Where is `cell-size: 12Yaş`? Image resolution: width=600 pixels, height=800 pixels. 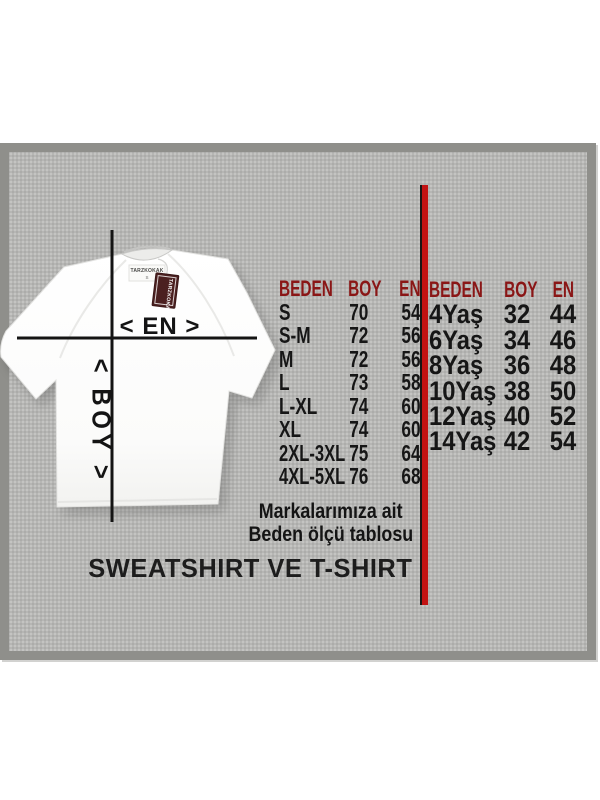 cell-size: 12Yaş is located at coordinates (463, 415).